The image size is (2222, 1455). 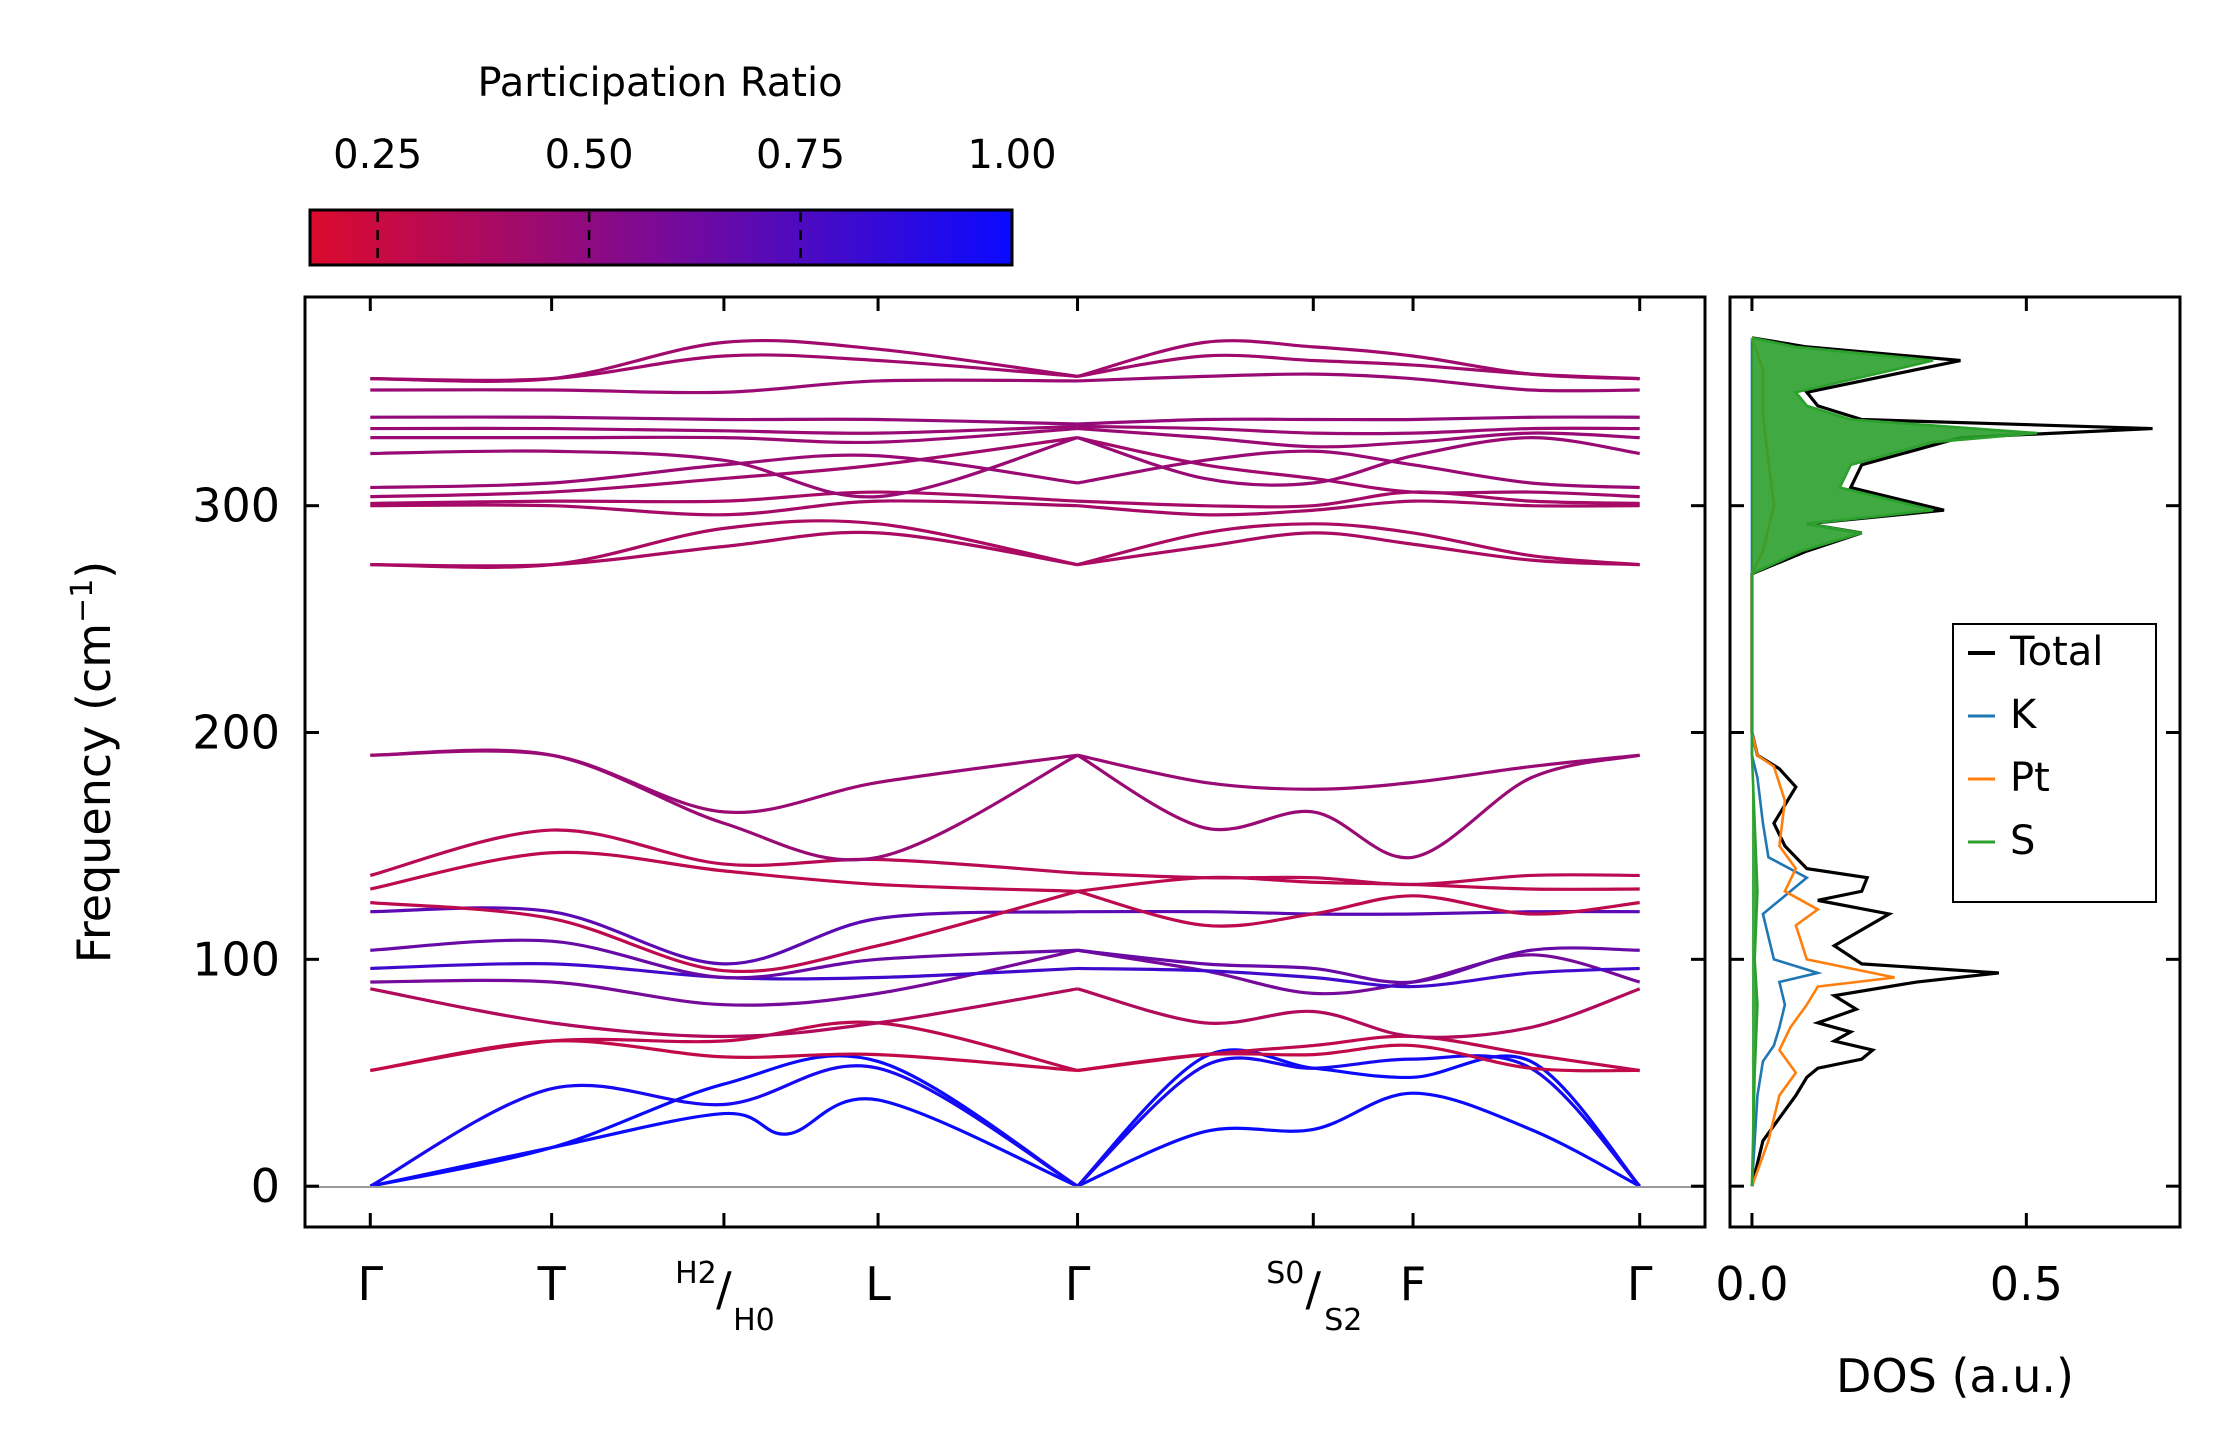 What do you see at coordinates (94, 570) in the screenshot?
I see `y-axis-title-end: )` at bounding box center [94, 570].